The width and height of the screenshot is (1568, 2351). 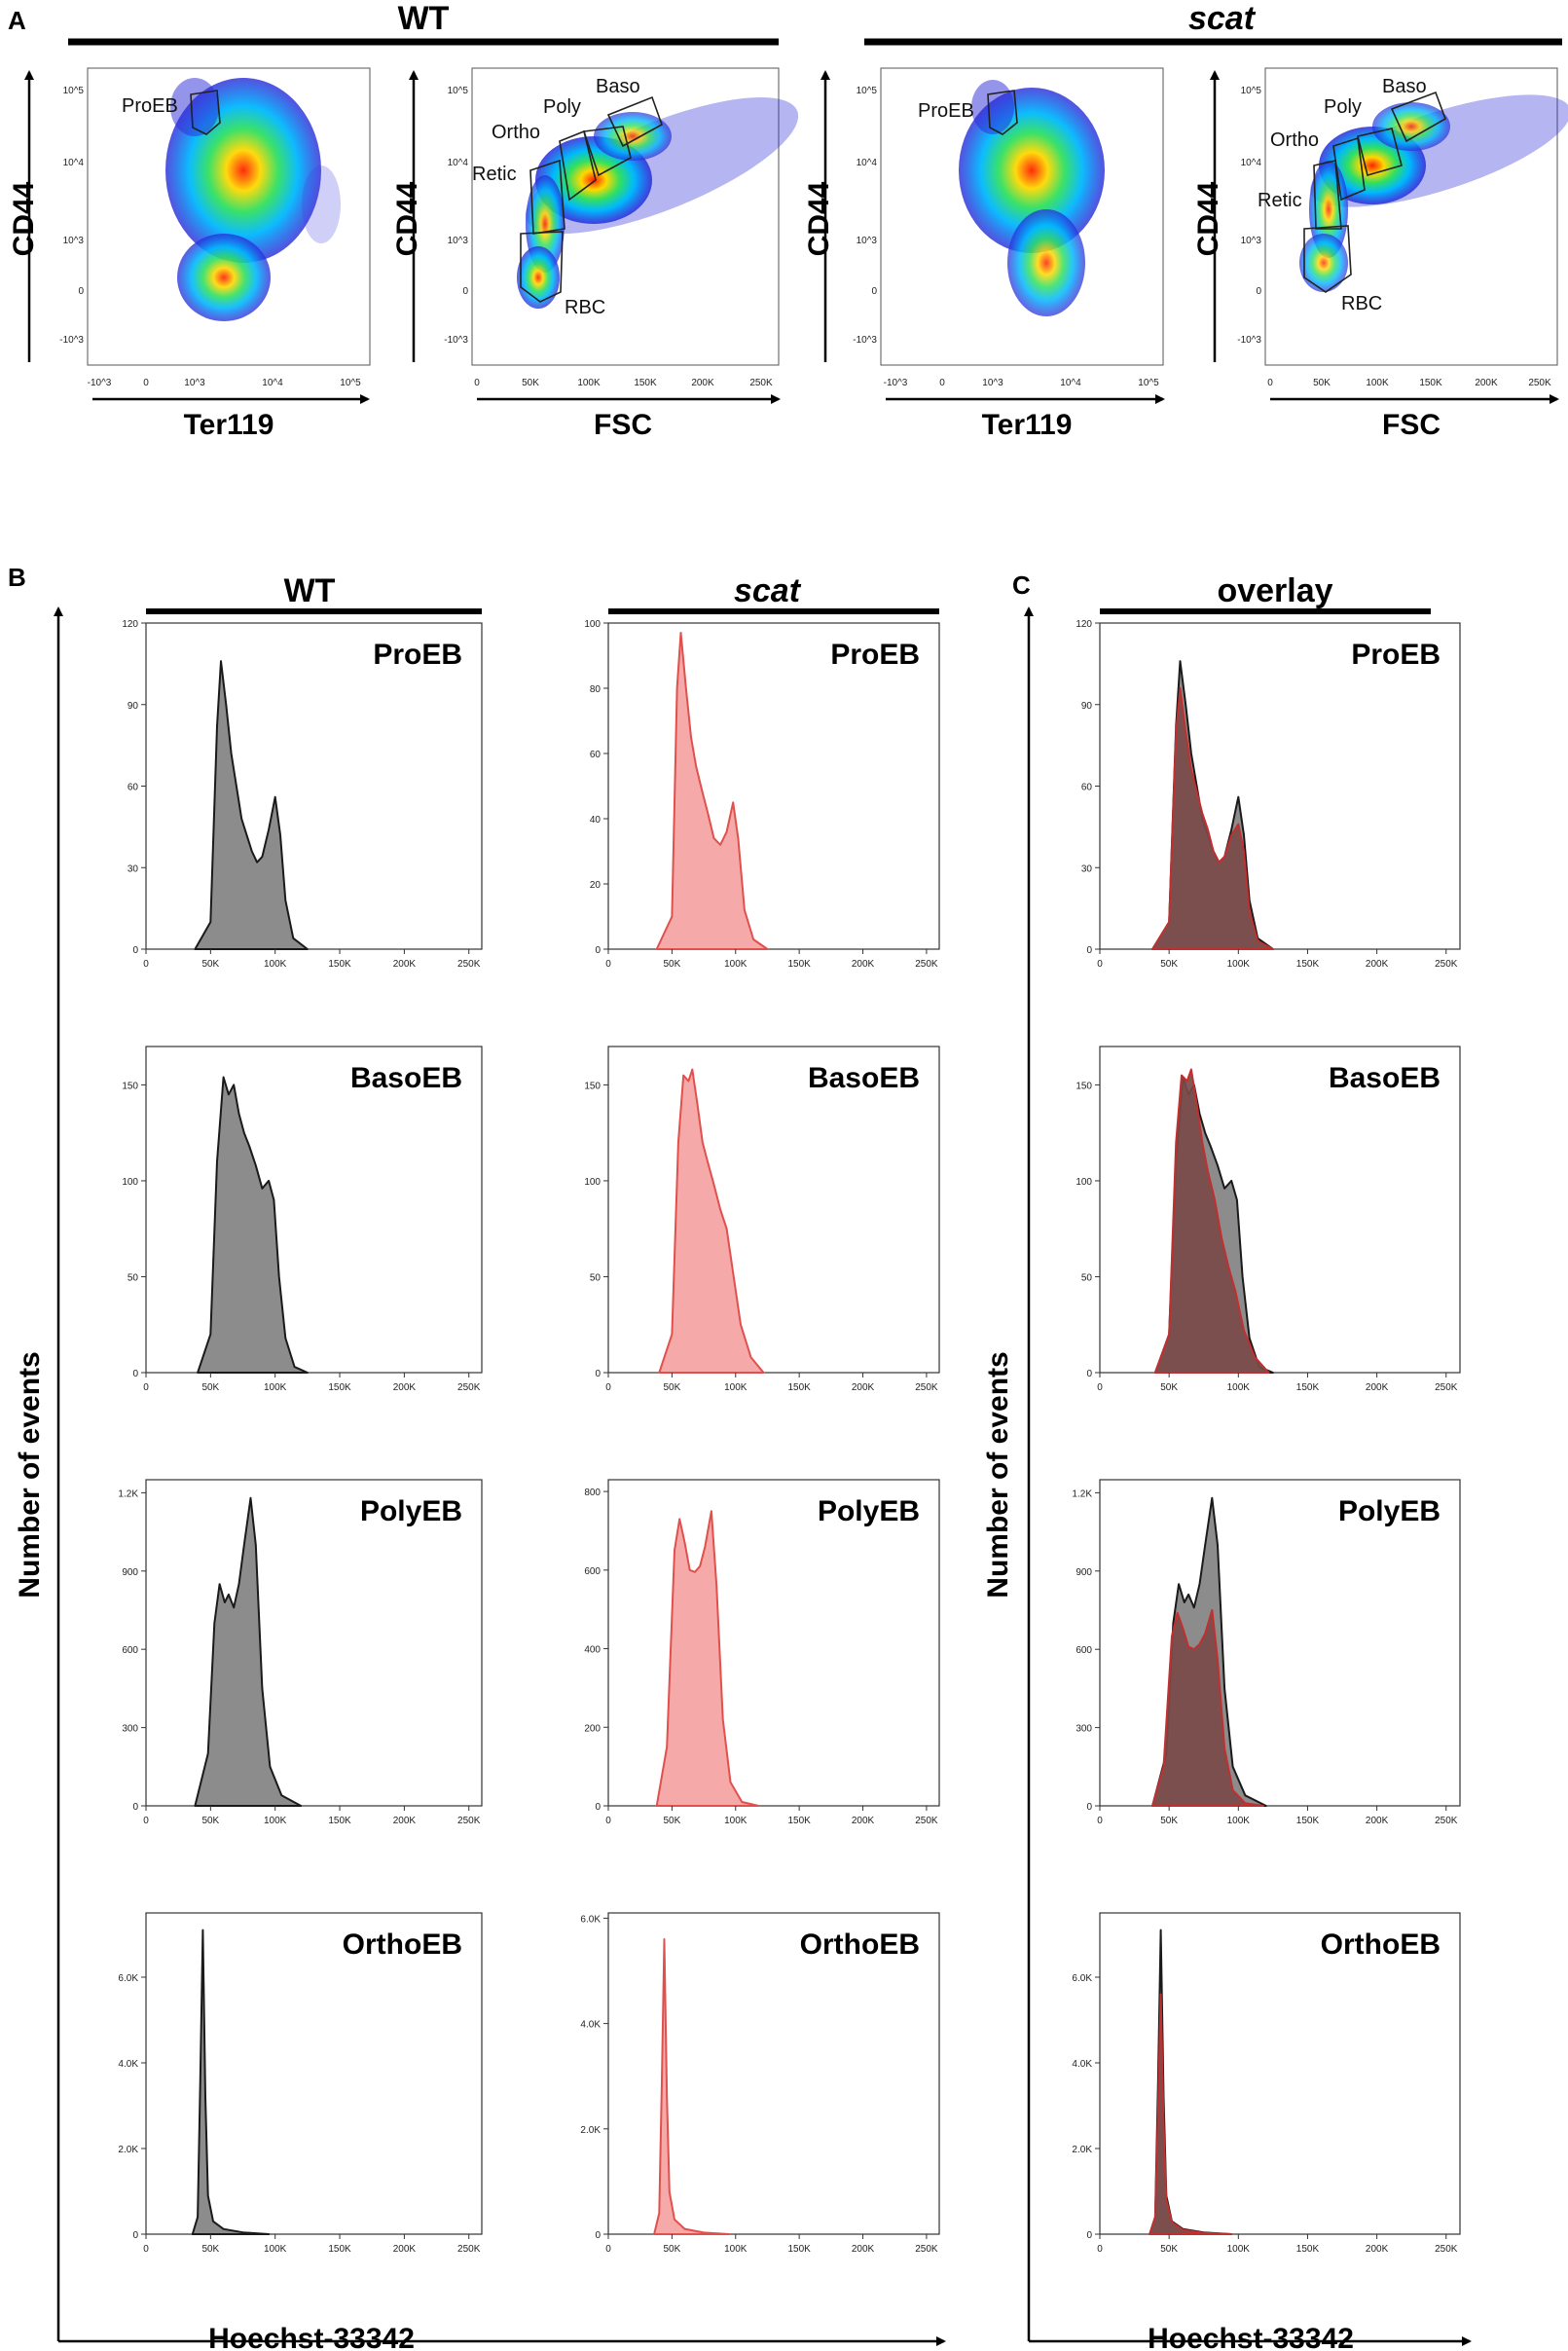 What do you see at coordinates (402, 1945) in the screenshot?
I see `histogram-title: OrthoEB` at bounding box center [402, 1945].